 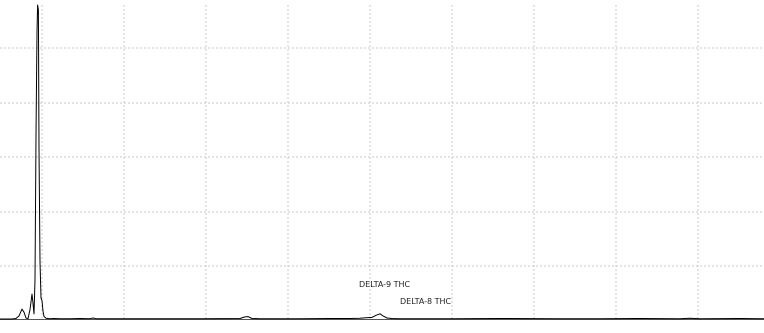 What do you see at coordinates (405, 293) in the screenshot?
I see `peak-labels: DELTA-9 THC DELTA-8 THC` at bounding box center [405, 293].